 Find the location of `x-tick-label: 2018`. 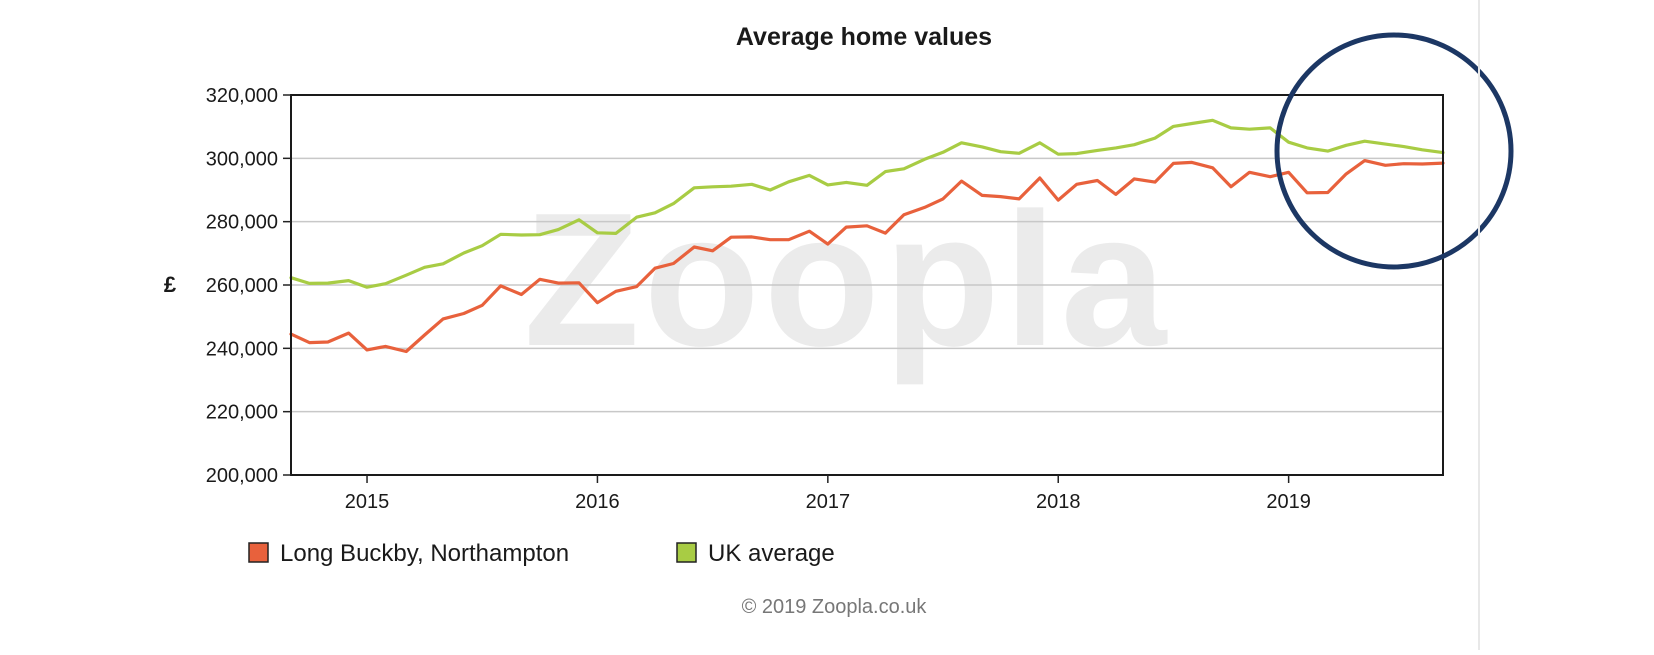

x-tick-label: 2018 is located at coordinates (1058, 502).